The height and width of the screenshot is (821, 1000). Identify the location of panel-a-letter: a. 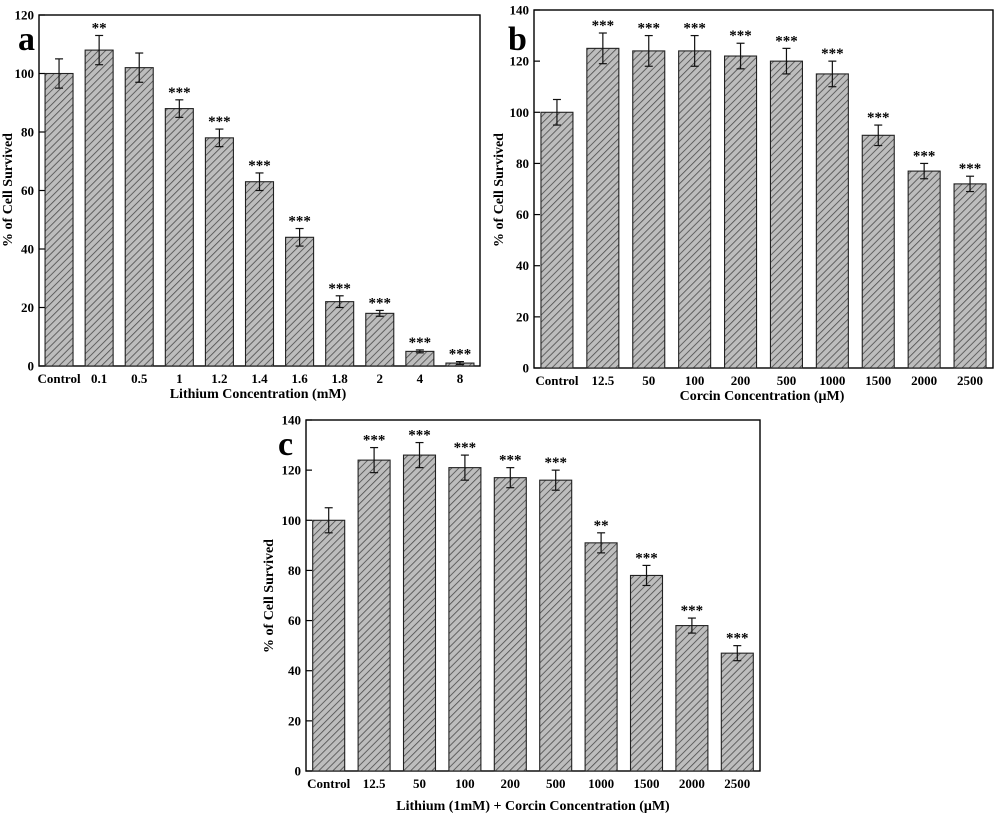
(26, 39).